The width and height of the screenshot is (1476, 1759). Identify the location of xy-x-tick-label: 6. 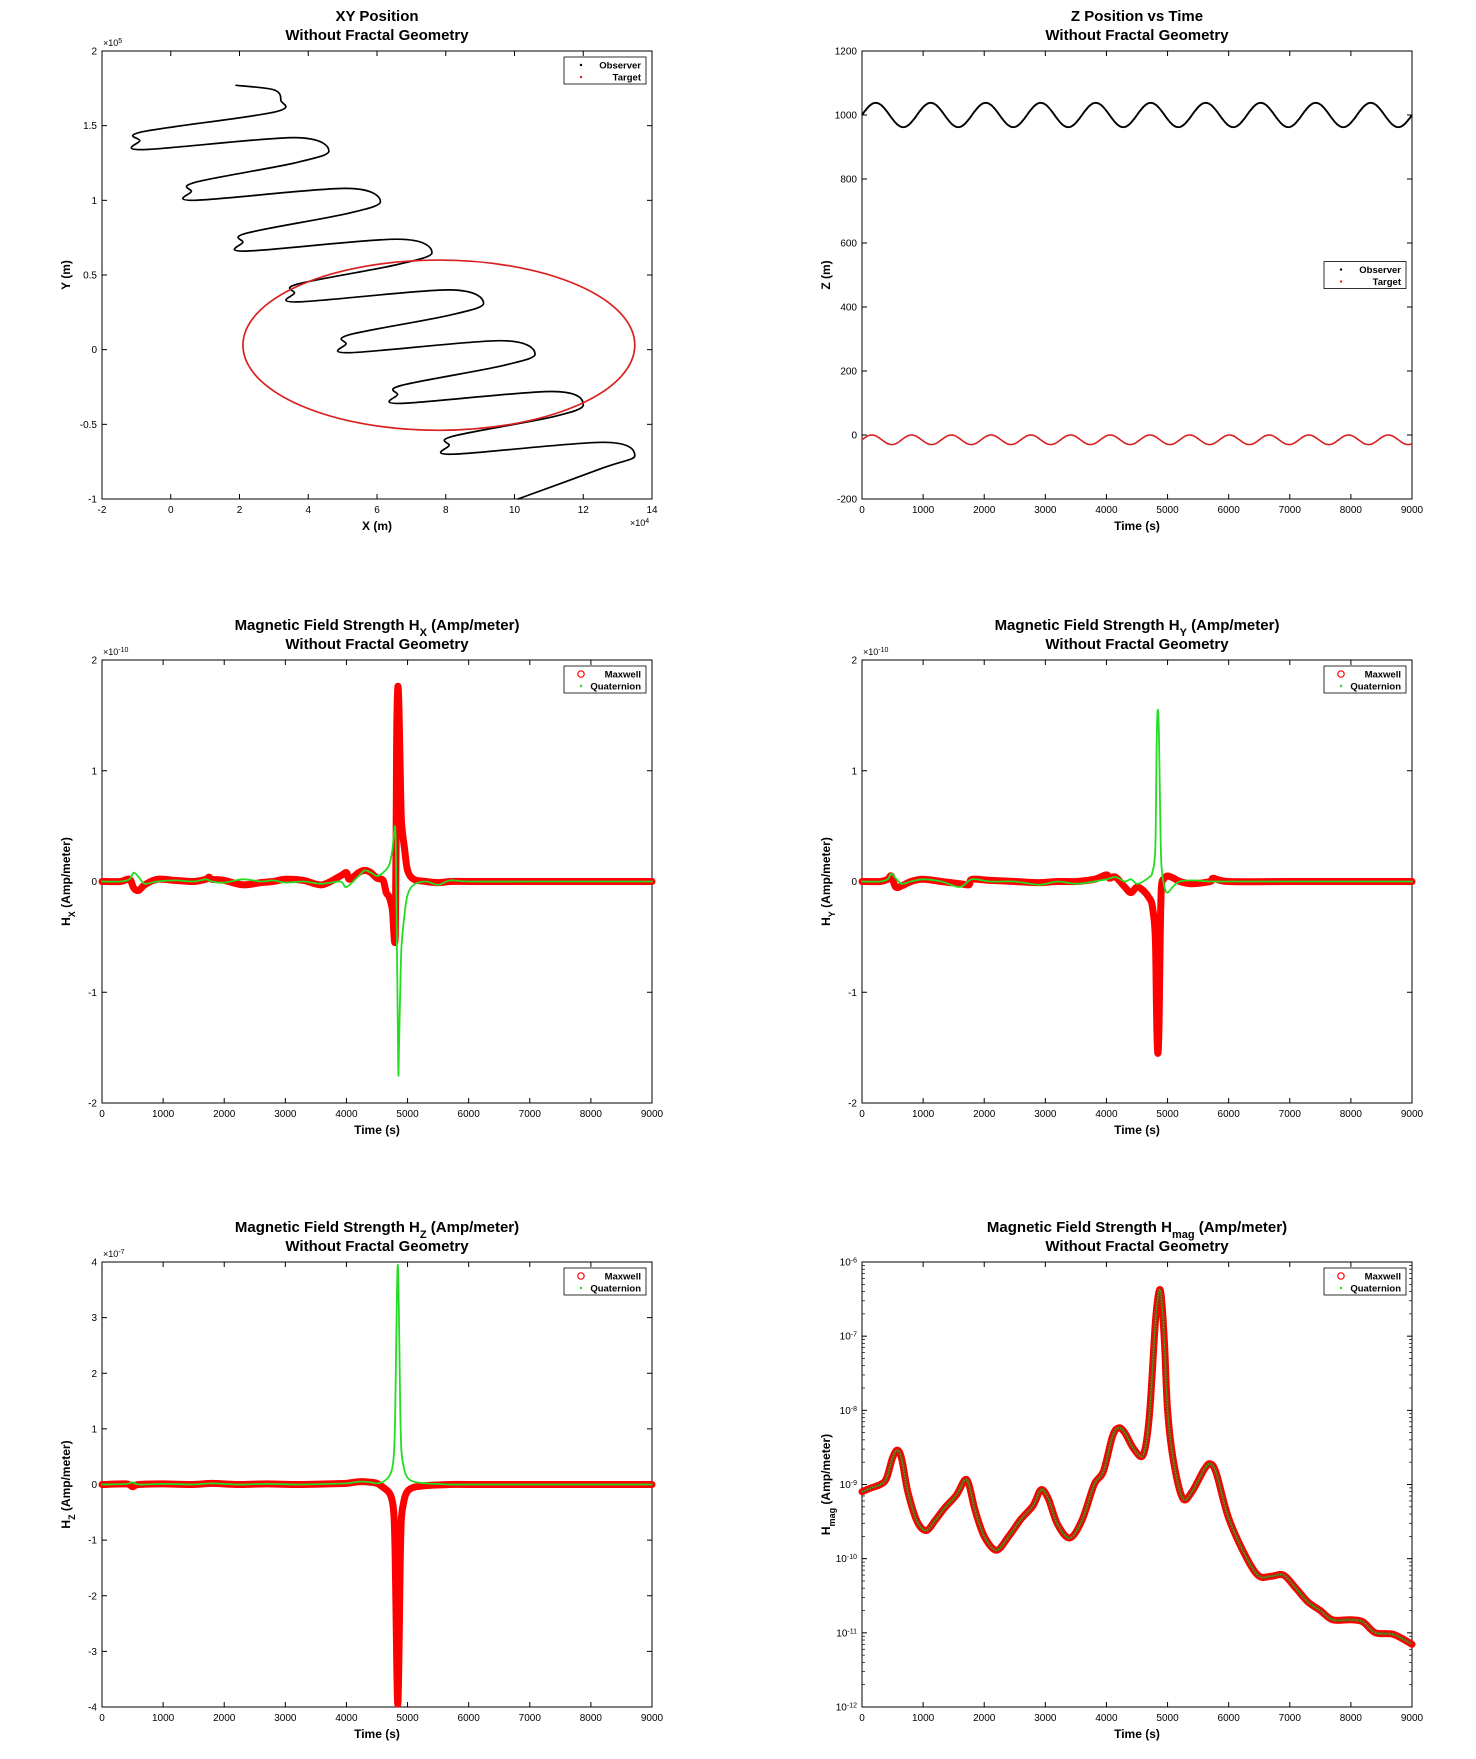
(377, 510).